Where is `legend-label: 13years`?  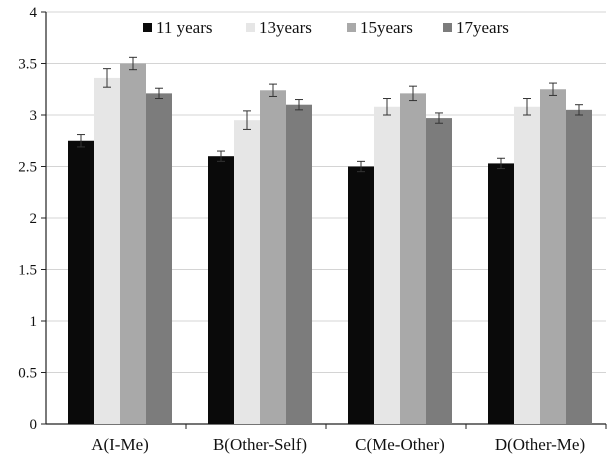
legend-label: 13years is located at coordinates (285, 27).